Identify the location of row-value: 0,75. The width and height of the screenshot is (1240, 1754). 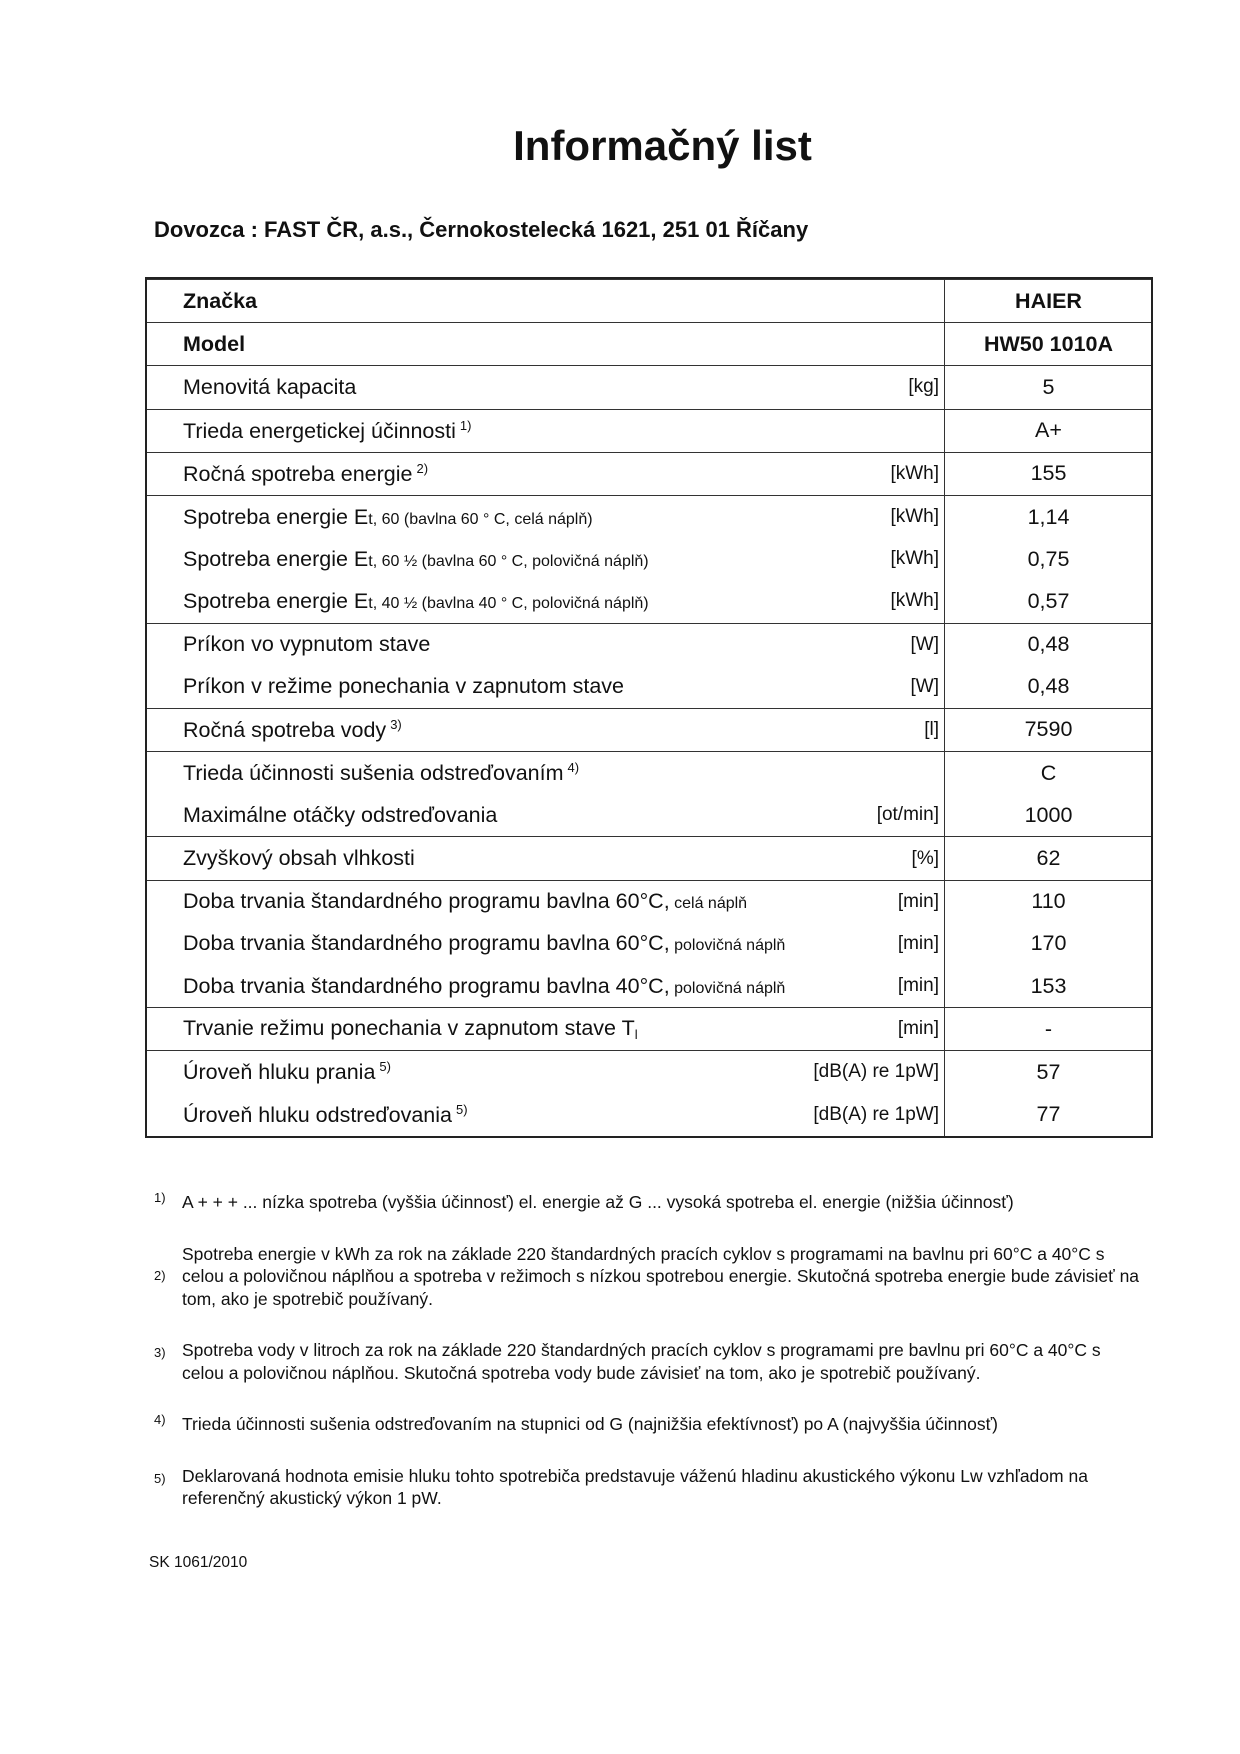
(1048, 558).